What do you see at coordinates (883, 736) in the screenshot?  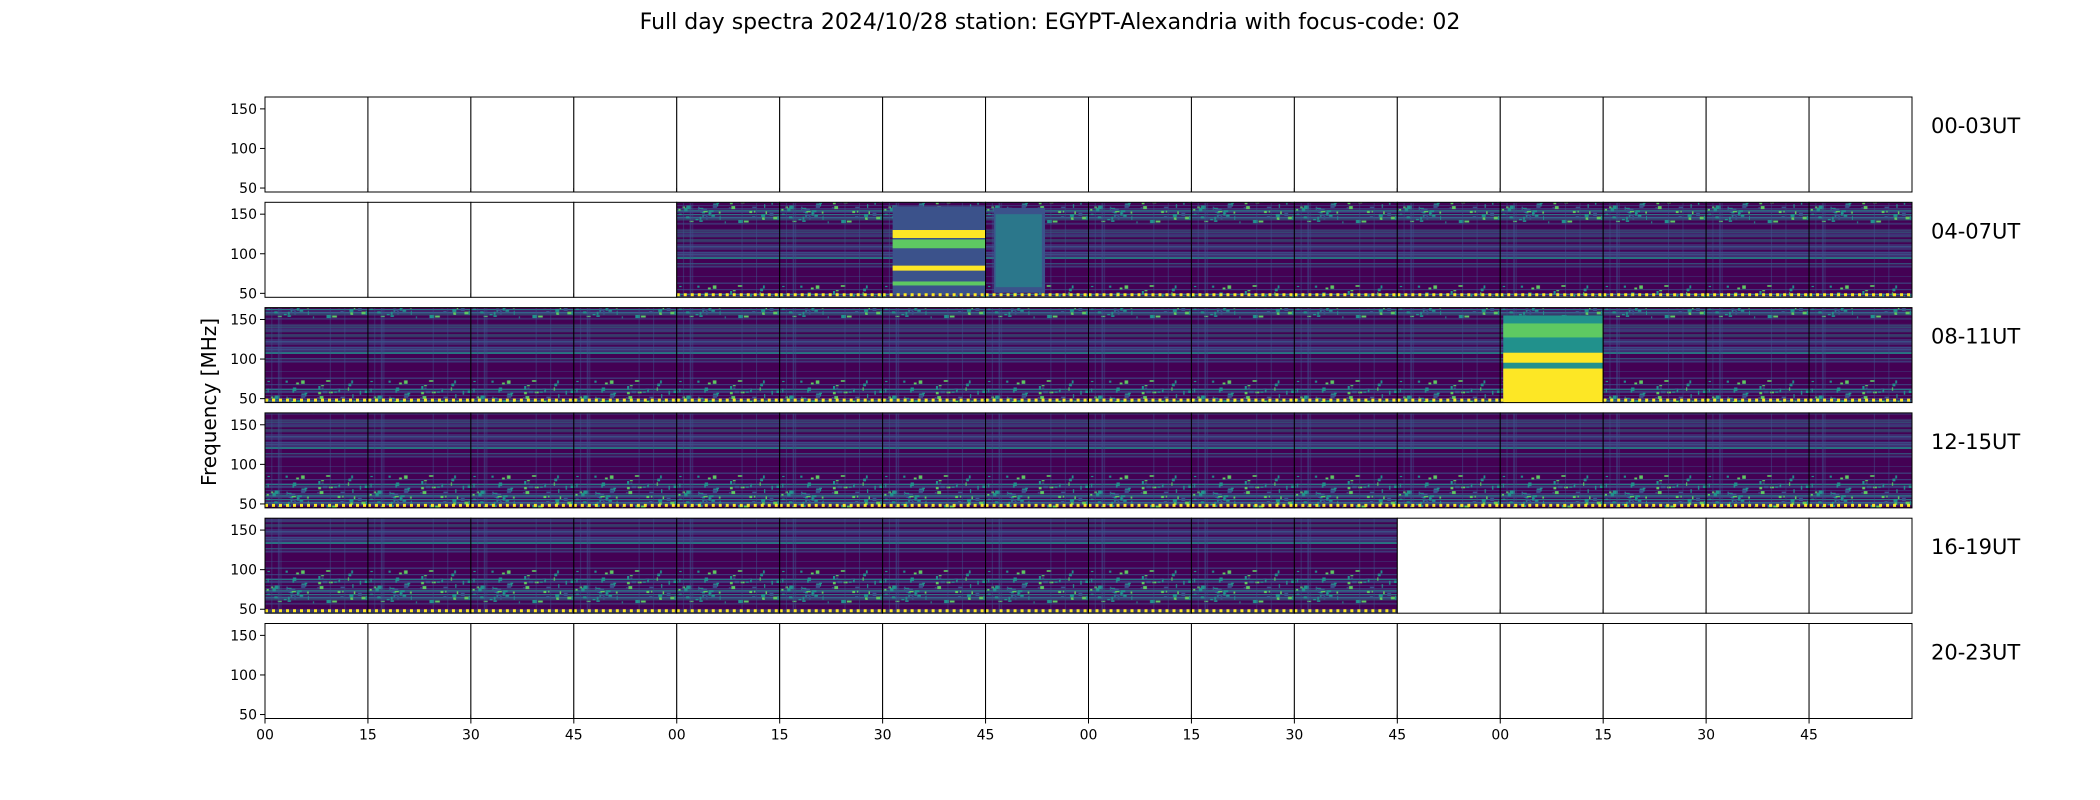 I see `x-tick-label: 30` at bounding box center [883, 736].